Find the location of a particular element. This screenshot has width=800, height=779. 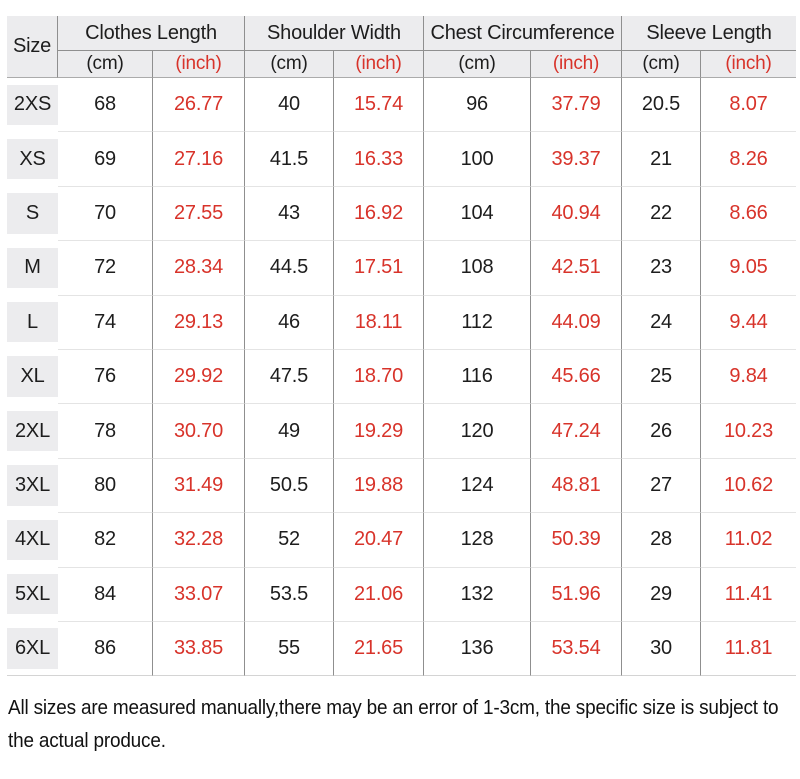

size-row-header: XS is located at coordinates (32, 159).